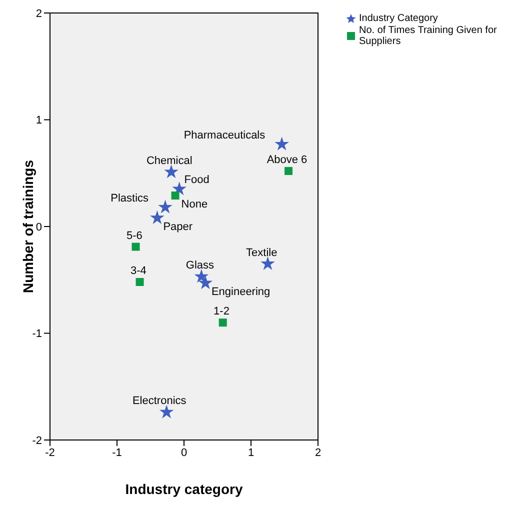 This screenshot has height=505, width=509. I want to click on y-tick-label: -1, so click(37, 334).